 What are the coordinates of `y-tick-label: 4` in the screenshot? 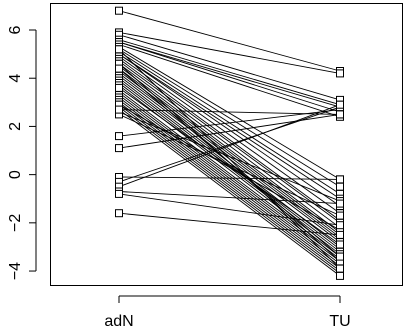 It's located at (15, 78).